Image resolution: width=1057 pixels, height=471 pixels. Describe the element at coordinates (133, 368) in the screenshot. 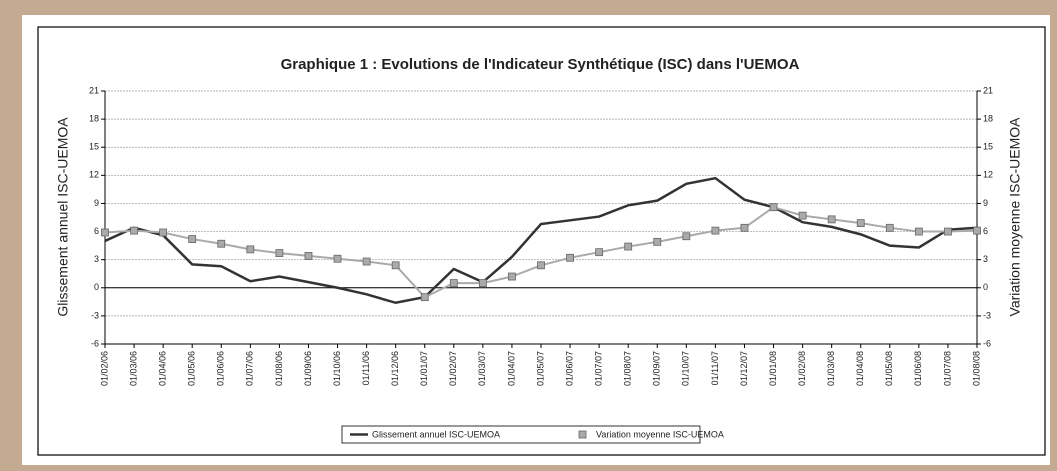

I see `x-tick-label: 01/03/06` at that location.